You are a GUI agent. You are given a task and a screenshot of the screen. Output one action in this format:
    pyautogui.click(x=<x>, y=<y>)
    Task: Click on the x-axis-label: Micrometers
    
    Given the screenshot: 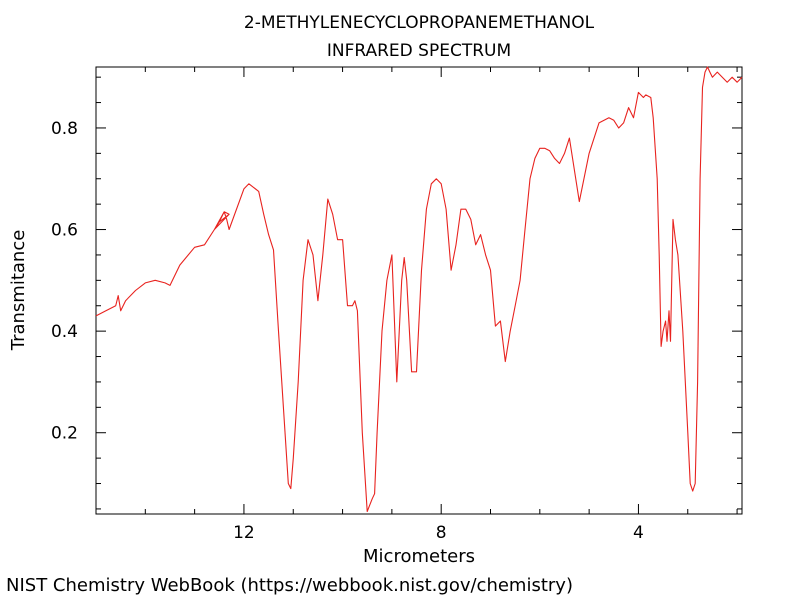 What is the action you would take?
    pyautogui.click(x=419, y=556)
    